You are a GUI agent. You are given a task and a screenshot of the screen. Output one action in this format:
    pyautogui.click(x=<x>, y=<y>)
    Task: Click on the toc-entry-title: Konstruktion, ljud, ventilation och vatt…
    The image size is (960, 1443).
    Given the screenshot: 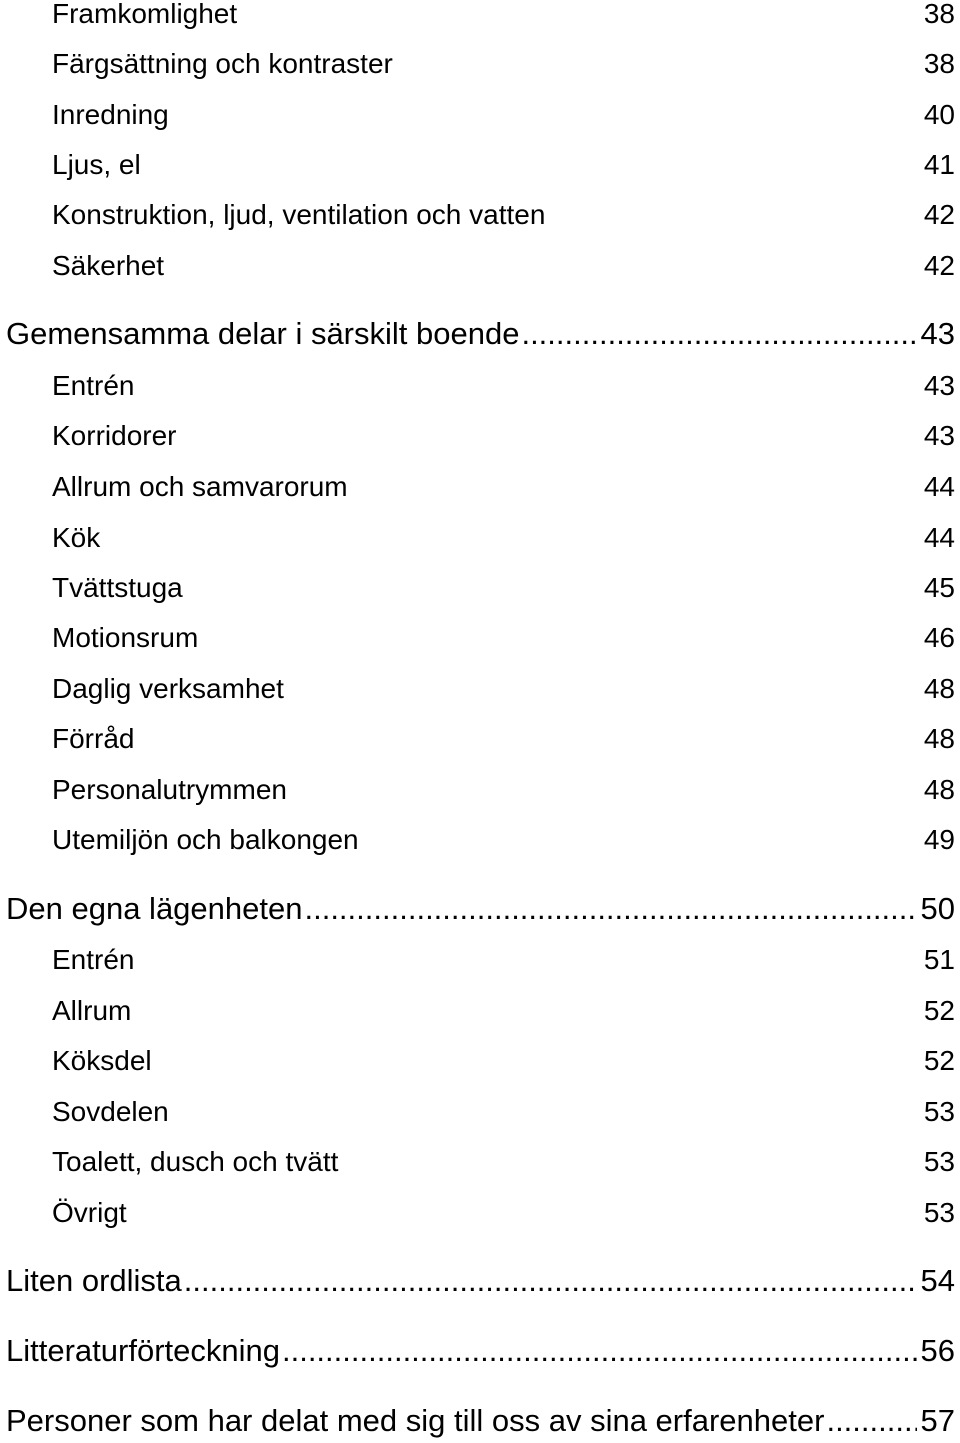 What is the action you would take?
    pyautogui.click(x=299, y=214)
    